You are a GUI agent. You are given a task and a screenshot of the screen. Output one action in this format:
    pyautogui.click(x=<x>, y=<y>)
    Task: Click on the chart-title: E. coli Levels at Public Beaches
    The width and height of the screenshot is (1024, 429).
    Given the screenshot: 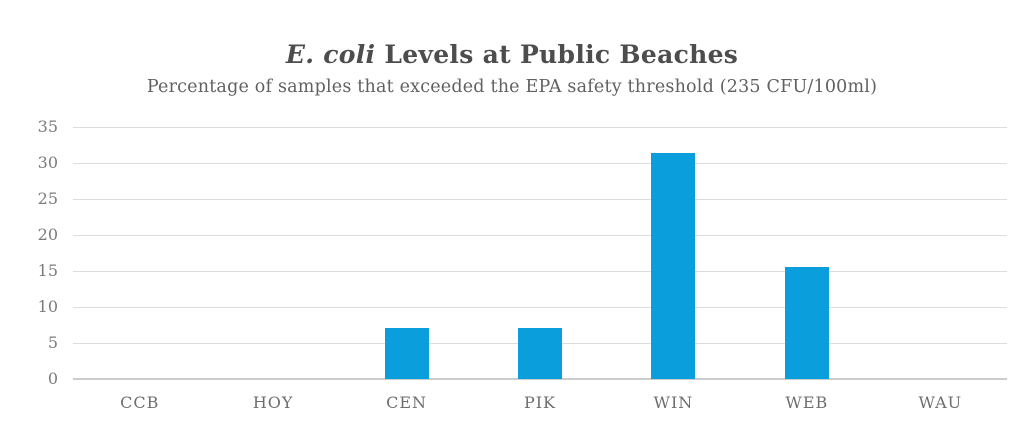 What is the action you would take?
    pyautogui.click(x=512, y=54)
    